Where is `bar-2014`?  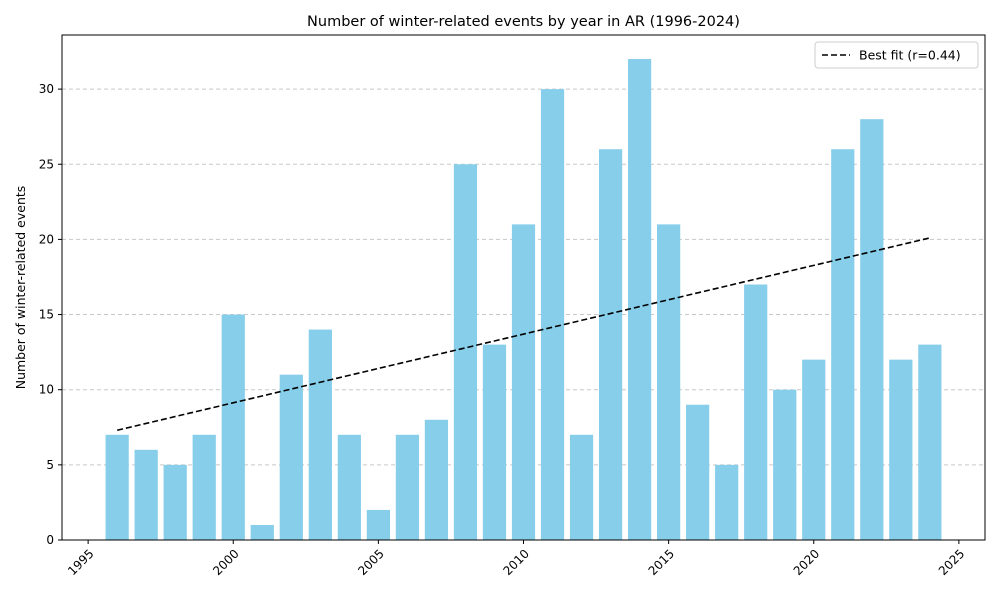 bar-2014 is located at coordinates (639, 300).